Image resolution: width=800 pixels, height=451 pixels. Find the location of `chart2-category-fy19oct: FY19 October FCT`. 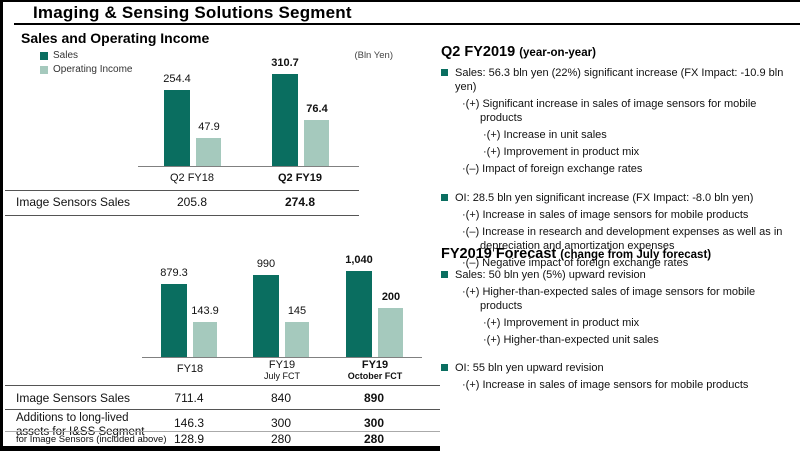

chart2-category-fy19oct: FY19 October FCT is located at coordinates (375, 370).